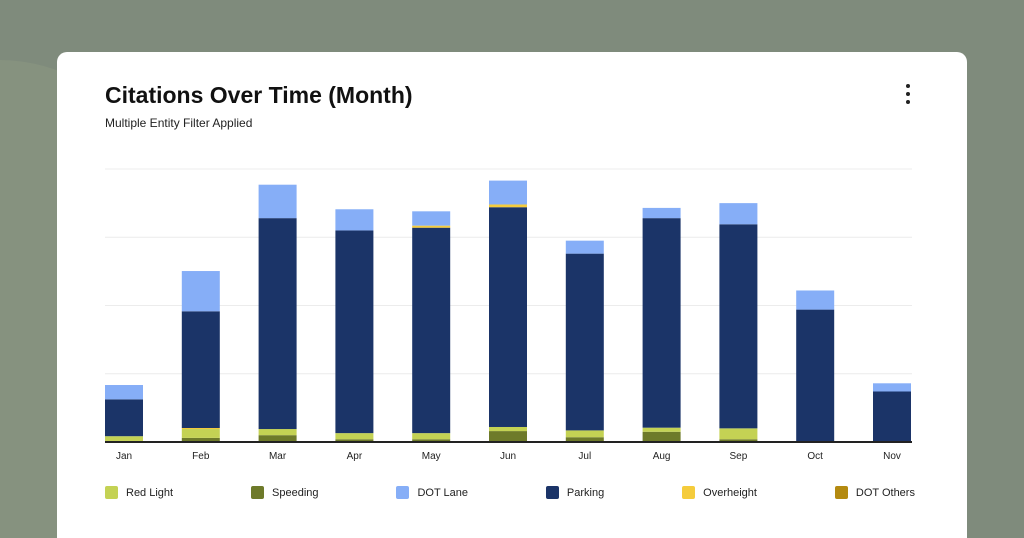  Describe the element at coordinates (730, 492) in the screenshot. I see `legend-label: Overheight` at that location.